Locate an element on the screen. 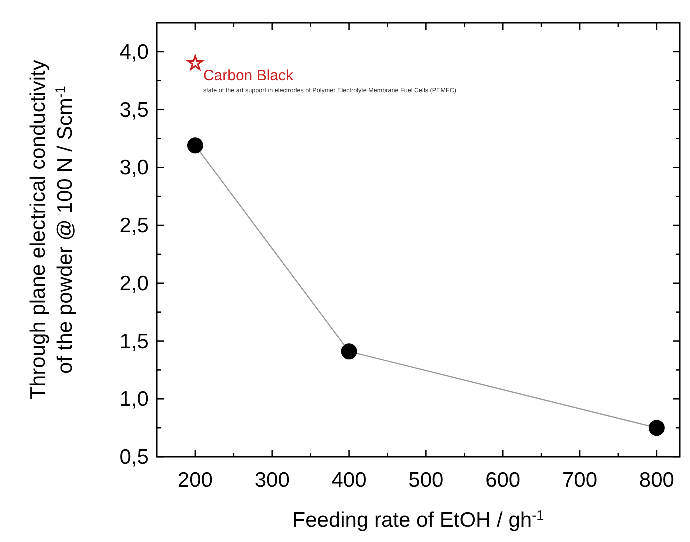 Image resolution: width=690 pixels, height=542 pixels. y-tick-label: 0,5 is located at coordinates (134, 457).